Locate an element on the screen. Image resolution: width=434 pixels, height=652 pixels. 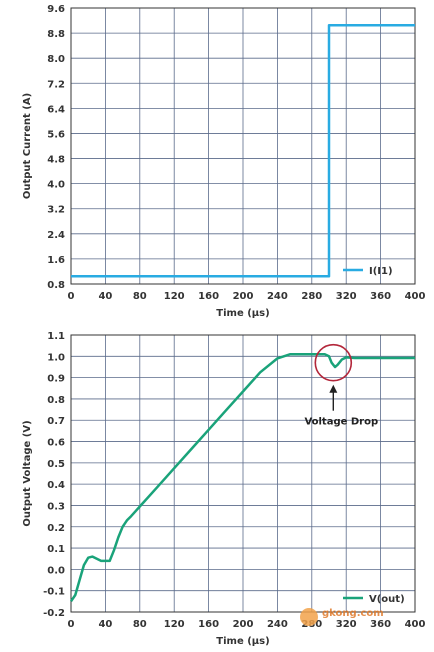
y-tick-label: 0.6 is located at coordinates (56, 443).